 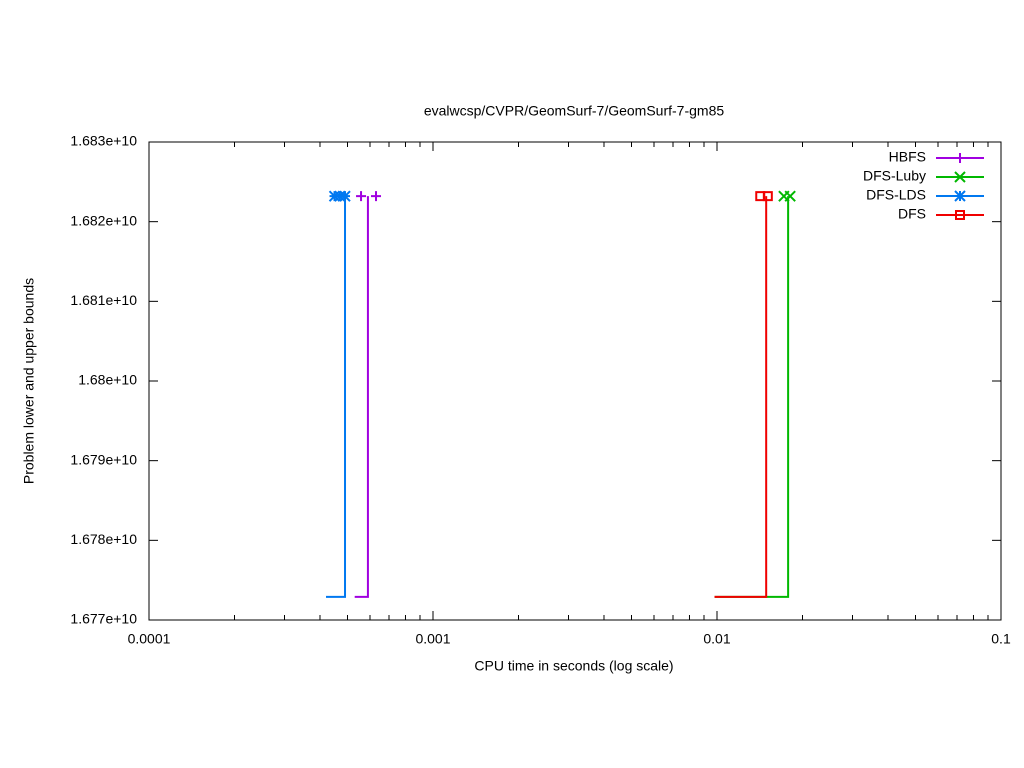 I want to click on y-tick-label: 1.683e+10, so click(x=103, y=141).